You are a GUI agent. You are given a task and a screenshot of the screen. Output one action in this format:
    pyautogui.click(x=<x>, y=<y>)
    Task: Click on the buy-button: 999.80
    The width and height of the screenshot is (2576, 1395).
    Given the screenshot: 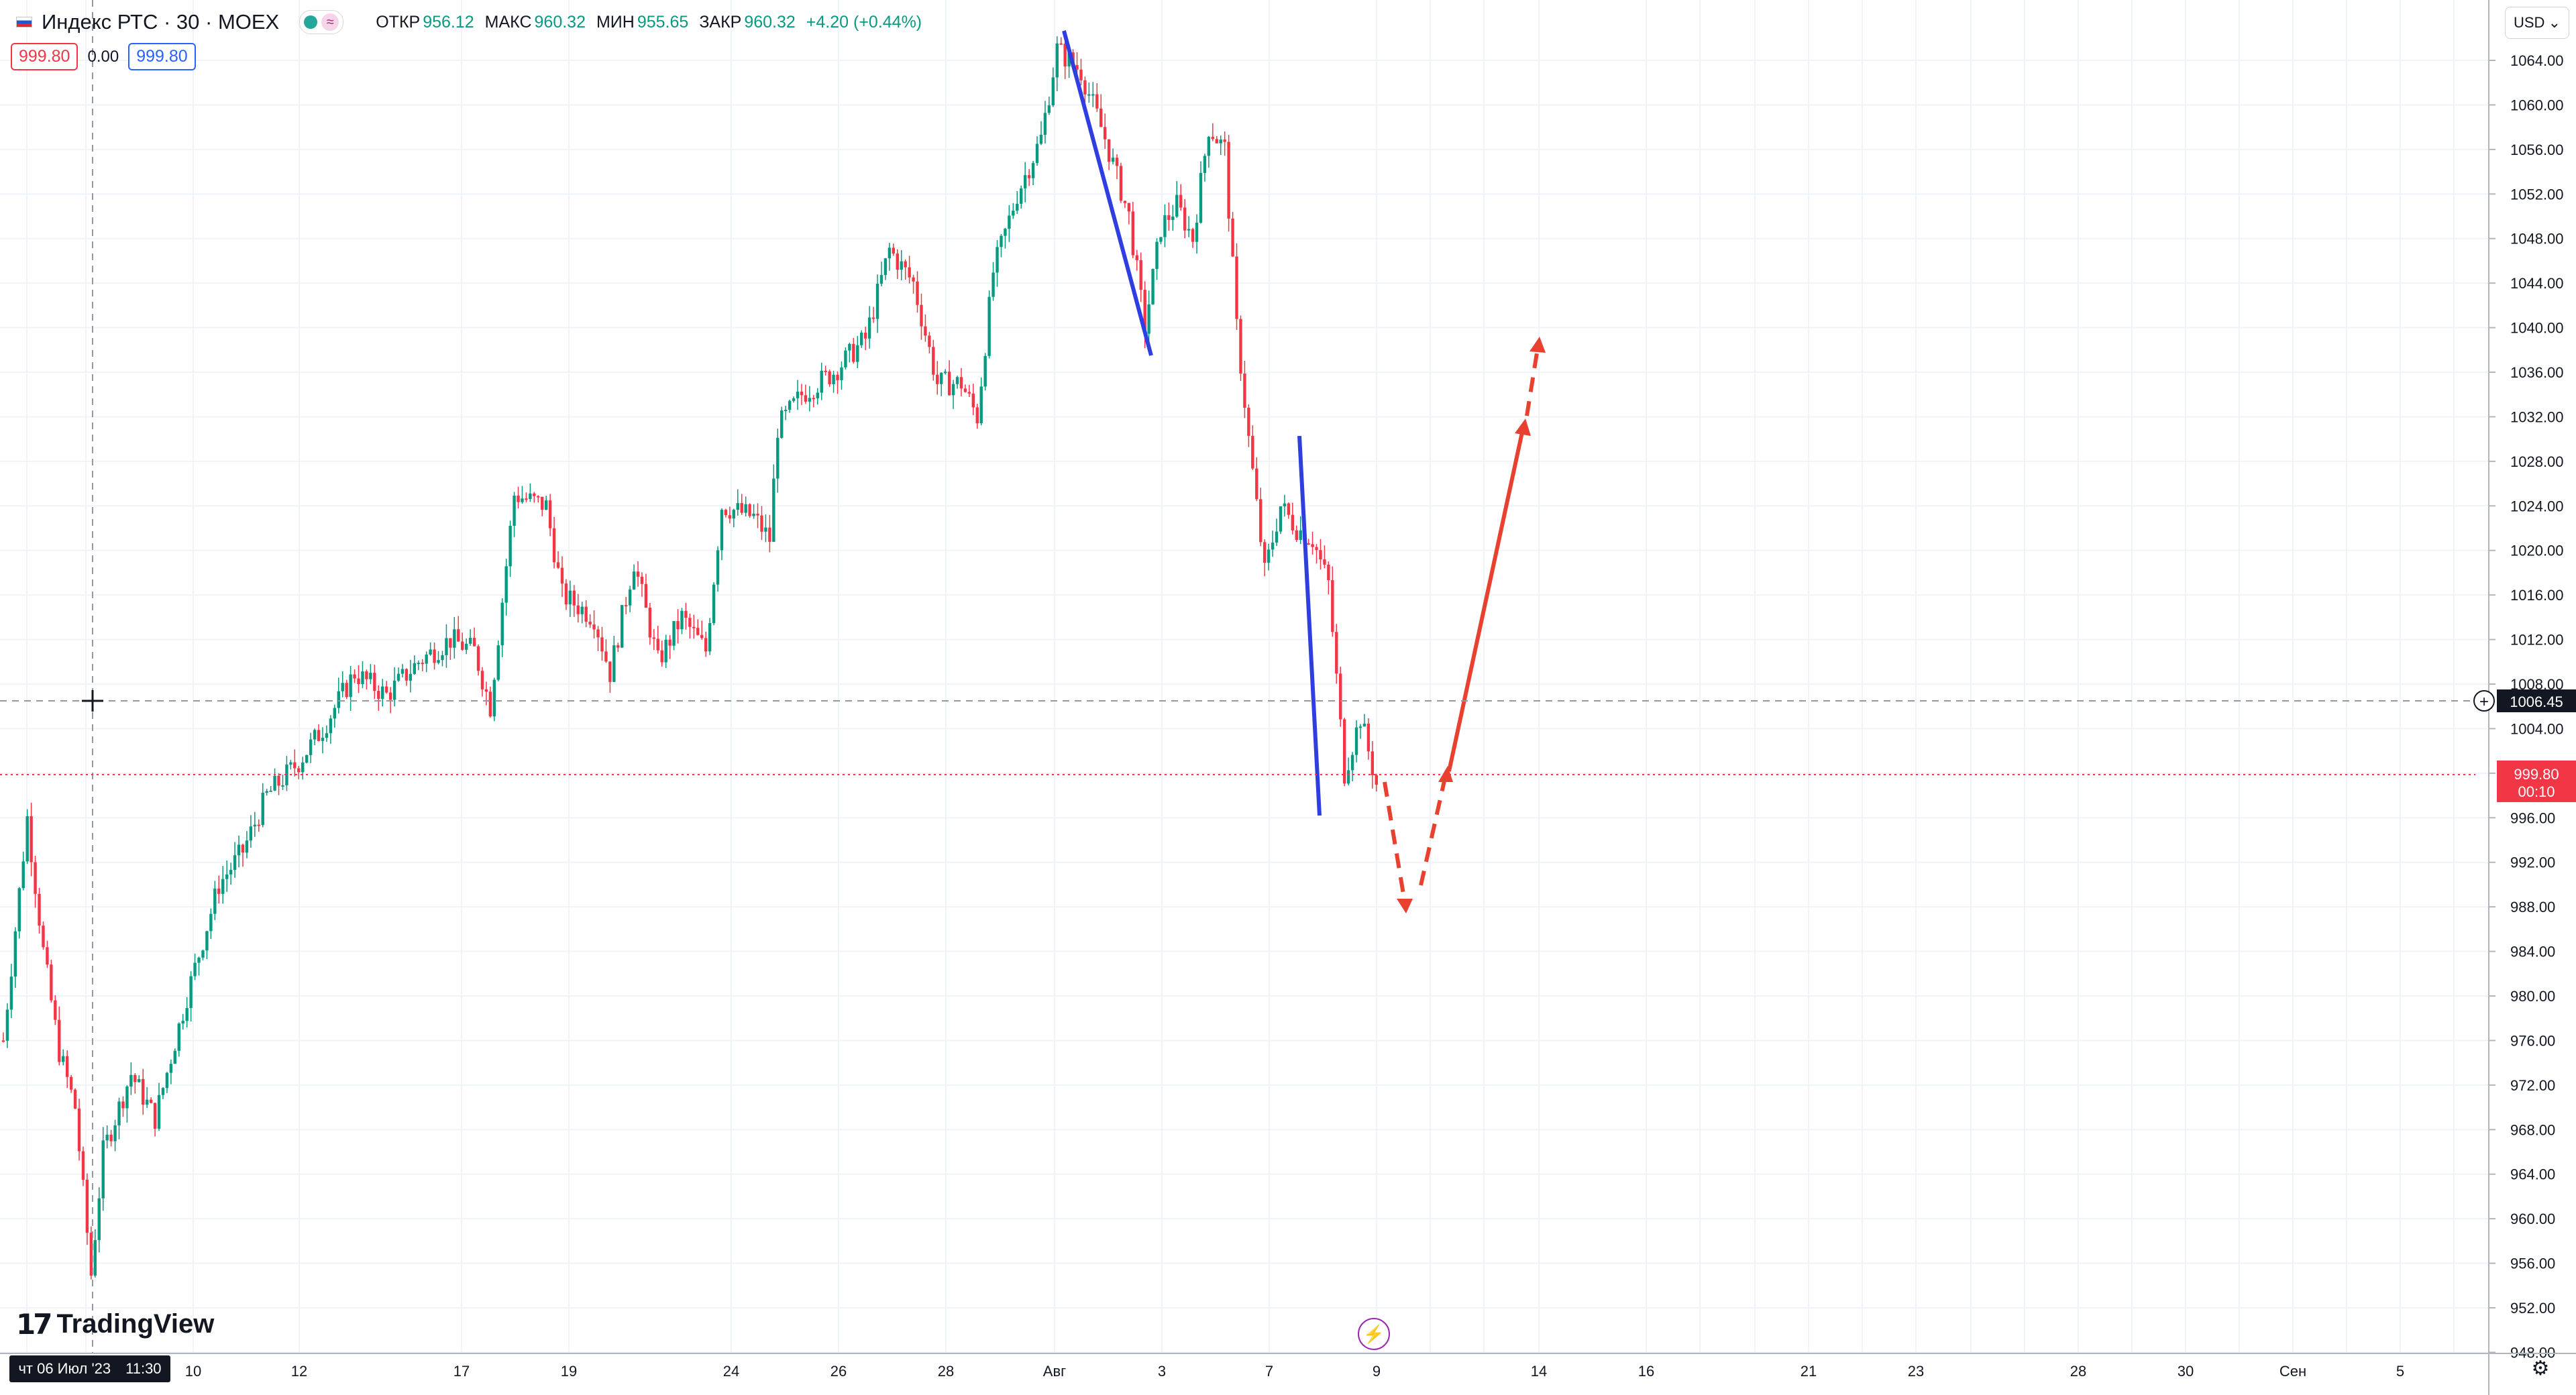 What is the action you would take?
    pyautogui.click(x=162, y=56)
    